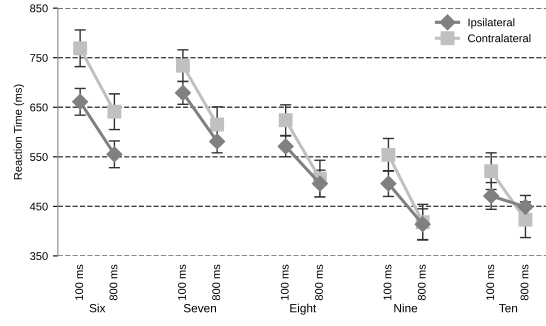  What do you see at coordinates (499, 38) in the screenshot?
I see `legend-label: Contralateral` at bounding box center [499, 38].